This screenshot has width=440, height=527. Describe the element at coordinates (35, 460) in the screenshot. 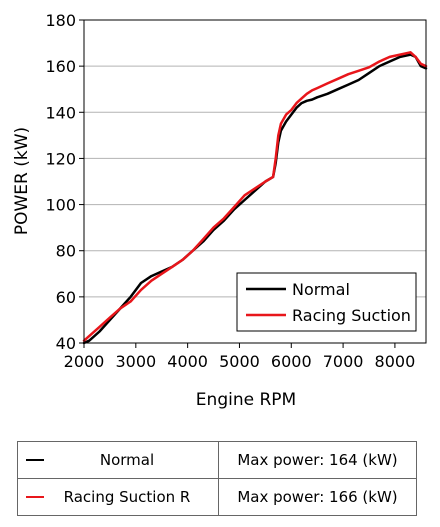

I see `series-swatch-normal` at that location.